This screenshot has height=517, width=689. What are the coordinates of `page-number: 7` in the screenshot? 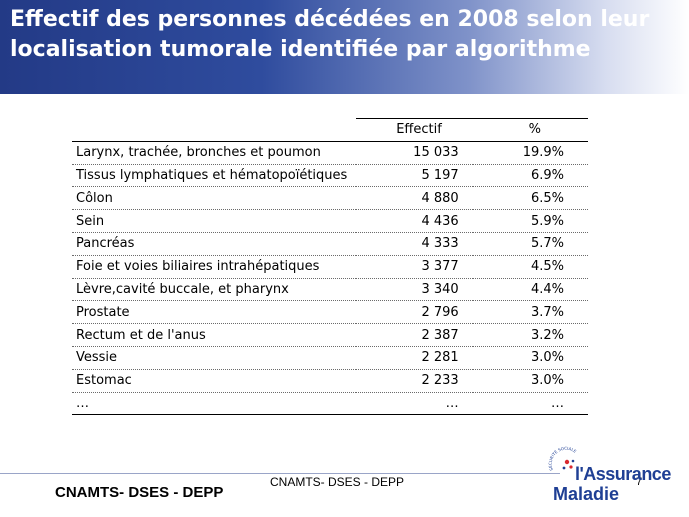 It's located at (639, 482).